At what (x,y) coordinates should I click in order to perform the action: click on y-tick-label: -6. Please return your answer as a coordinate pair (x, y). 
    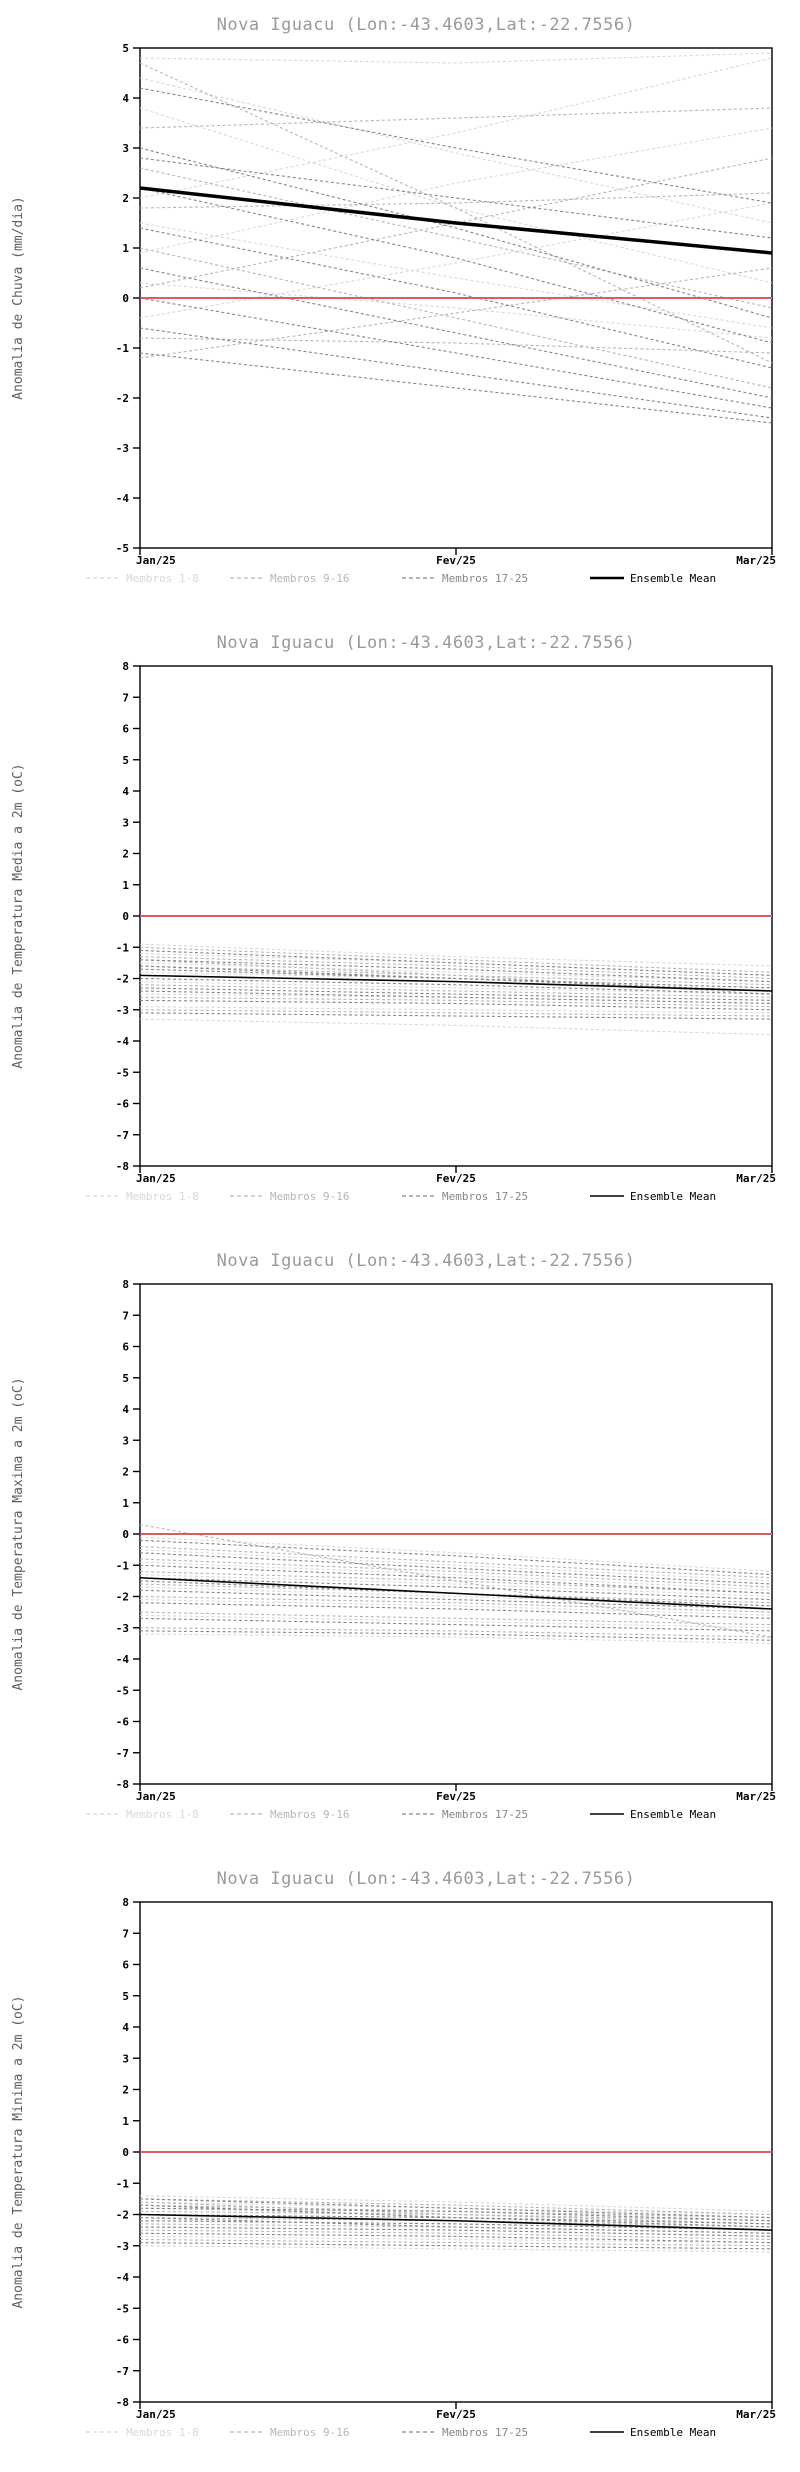
    Looking at the image, I should click on (123, 1104).